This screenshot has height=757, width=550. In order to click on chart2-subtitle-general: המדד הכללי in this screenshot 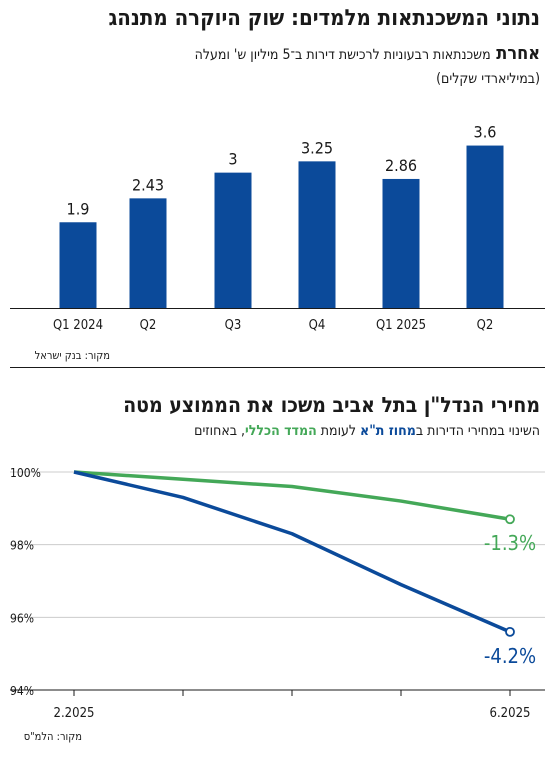, I will do `click(281, 431)`.